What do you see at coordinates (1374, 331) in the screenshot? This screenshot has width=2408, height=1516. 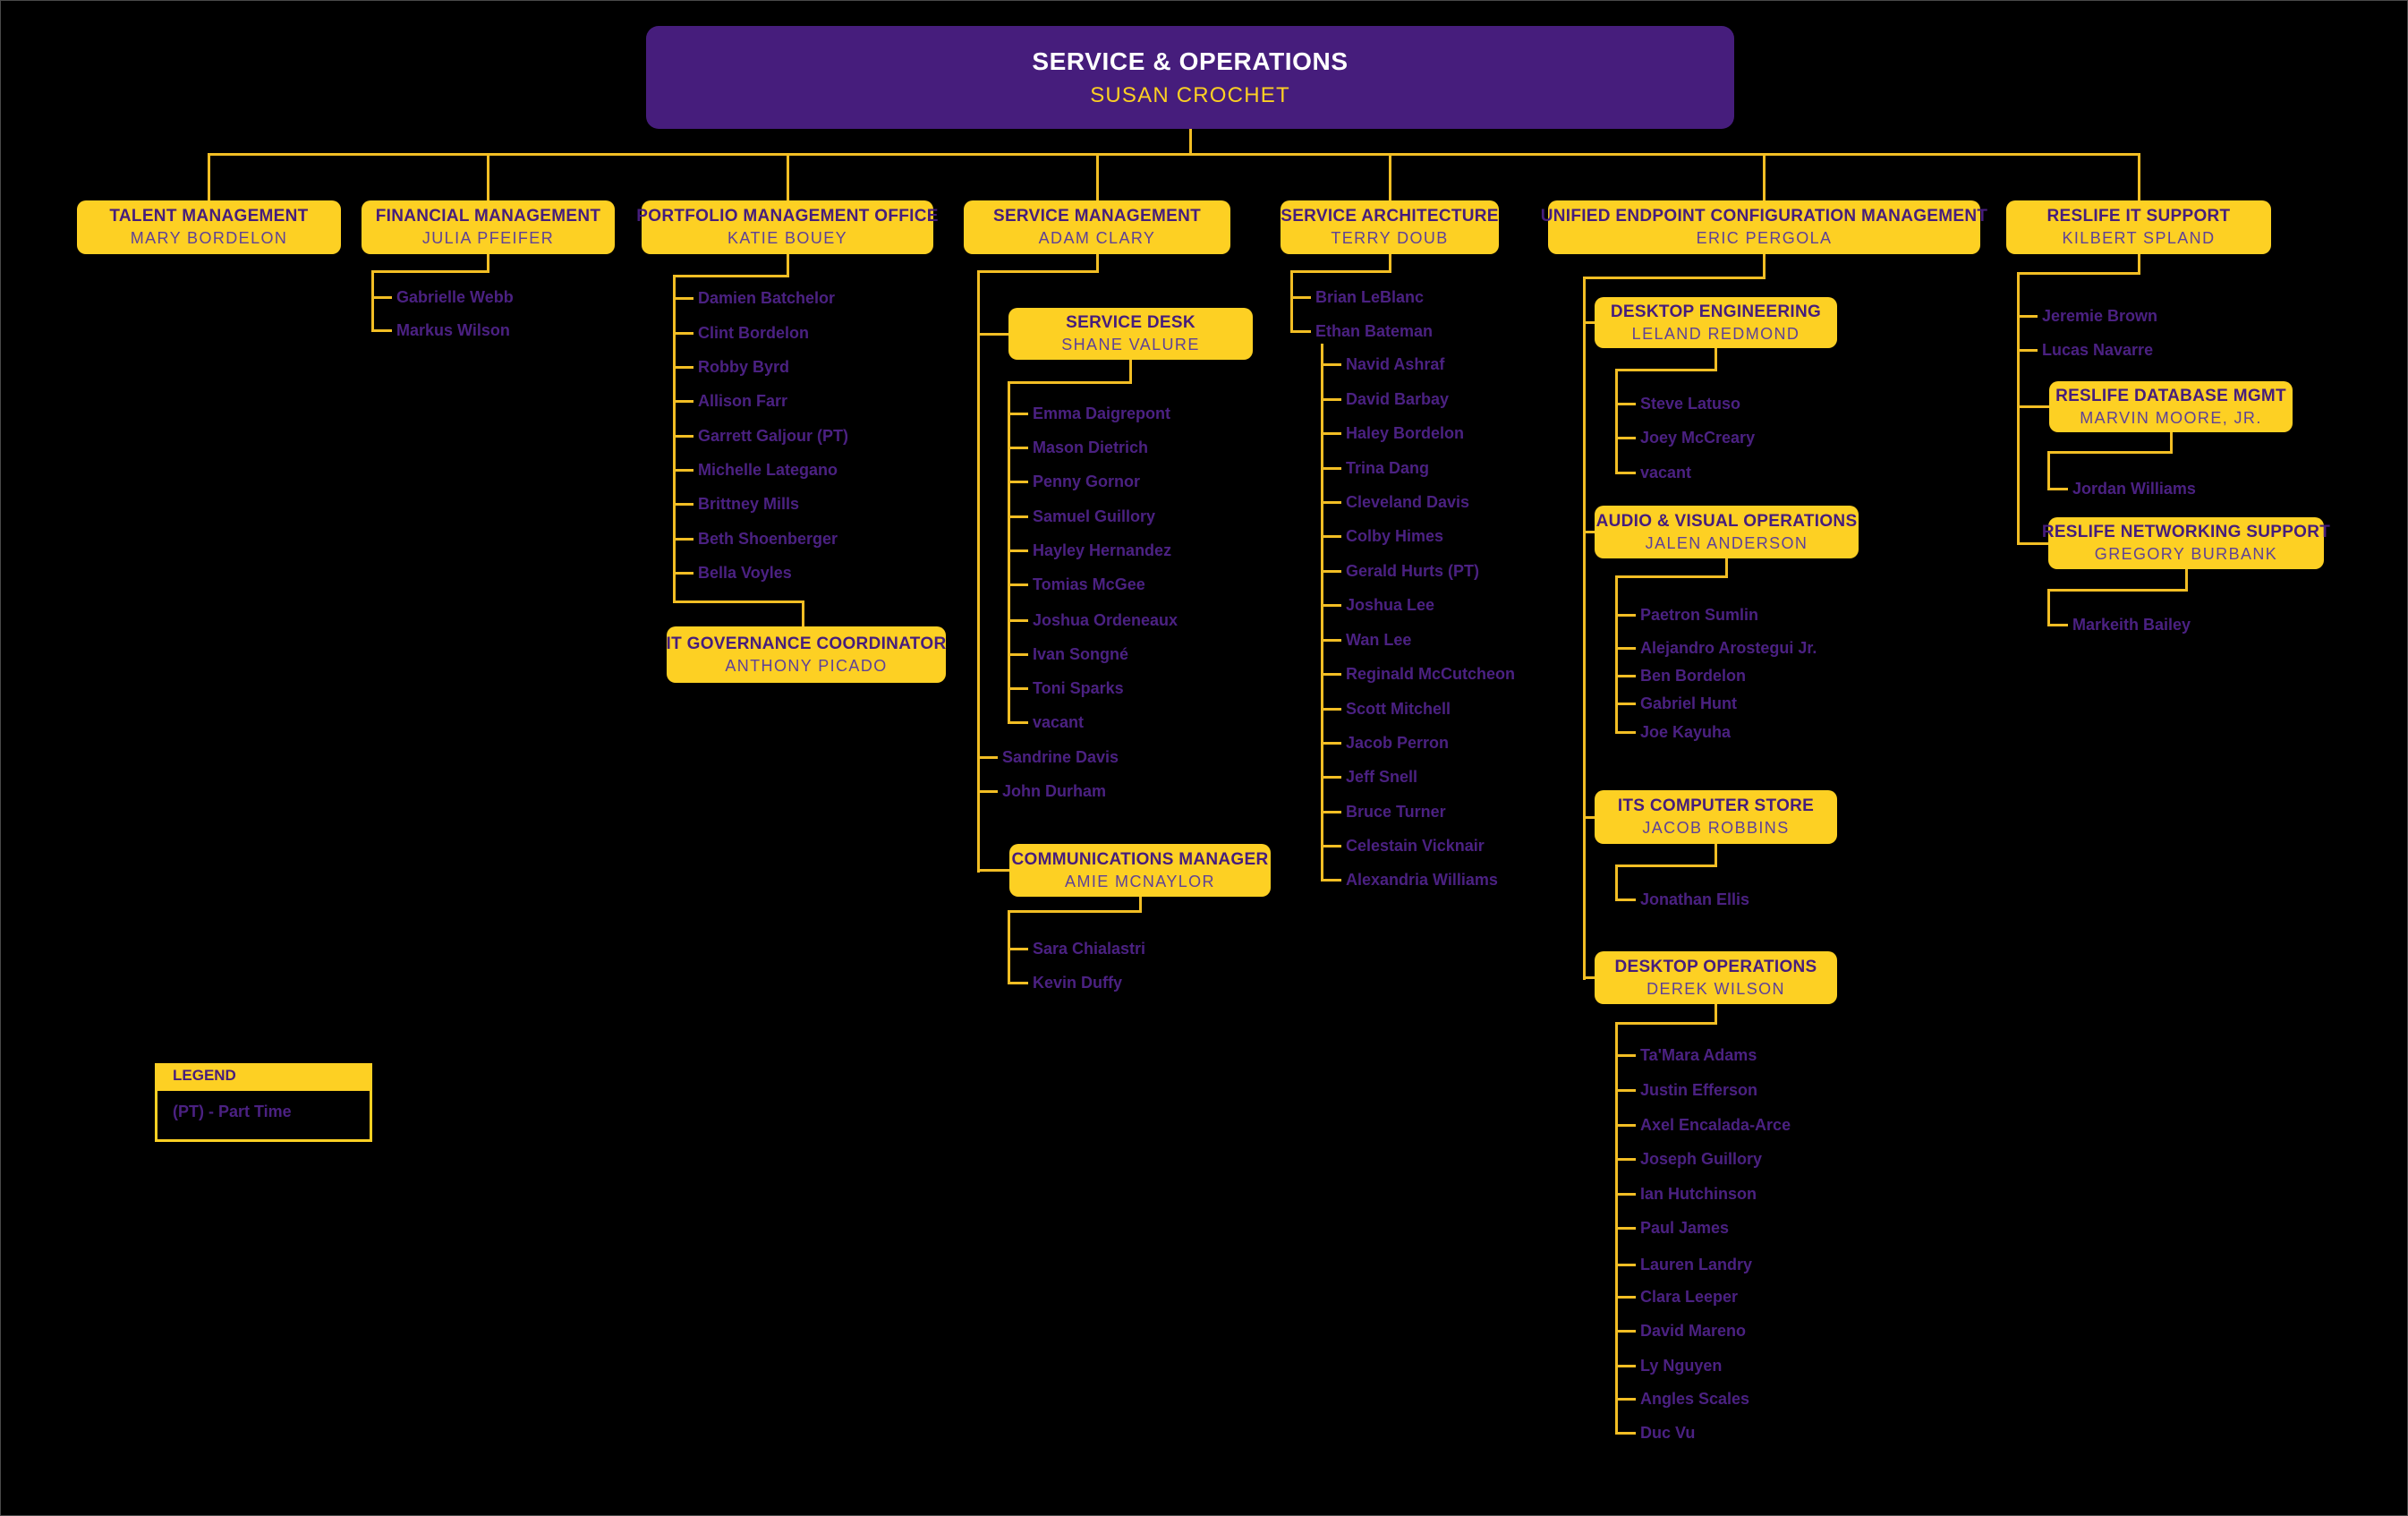 I see `member-name: Ethan Bateman` at bounding box center [1374, 331].